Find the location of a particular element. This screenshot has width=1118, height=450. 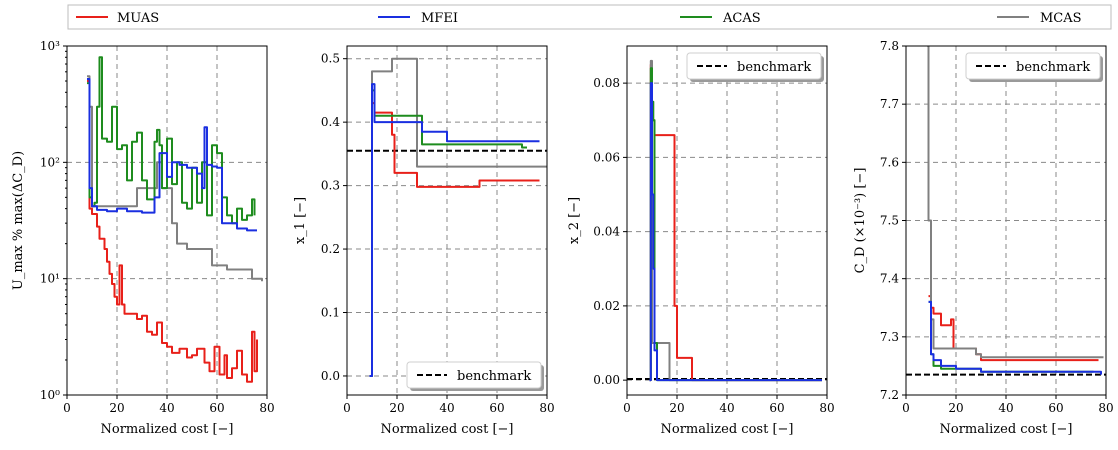

y-tick-label: 7.4 is located at coordinates (889, 279).